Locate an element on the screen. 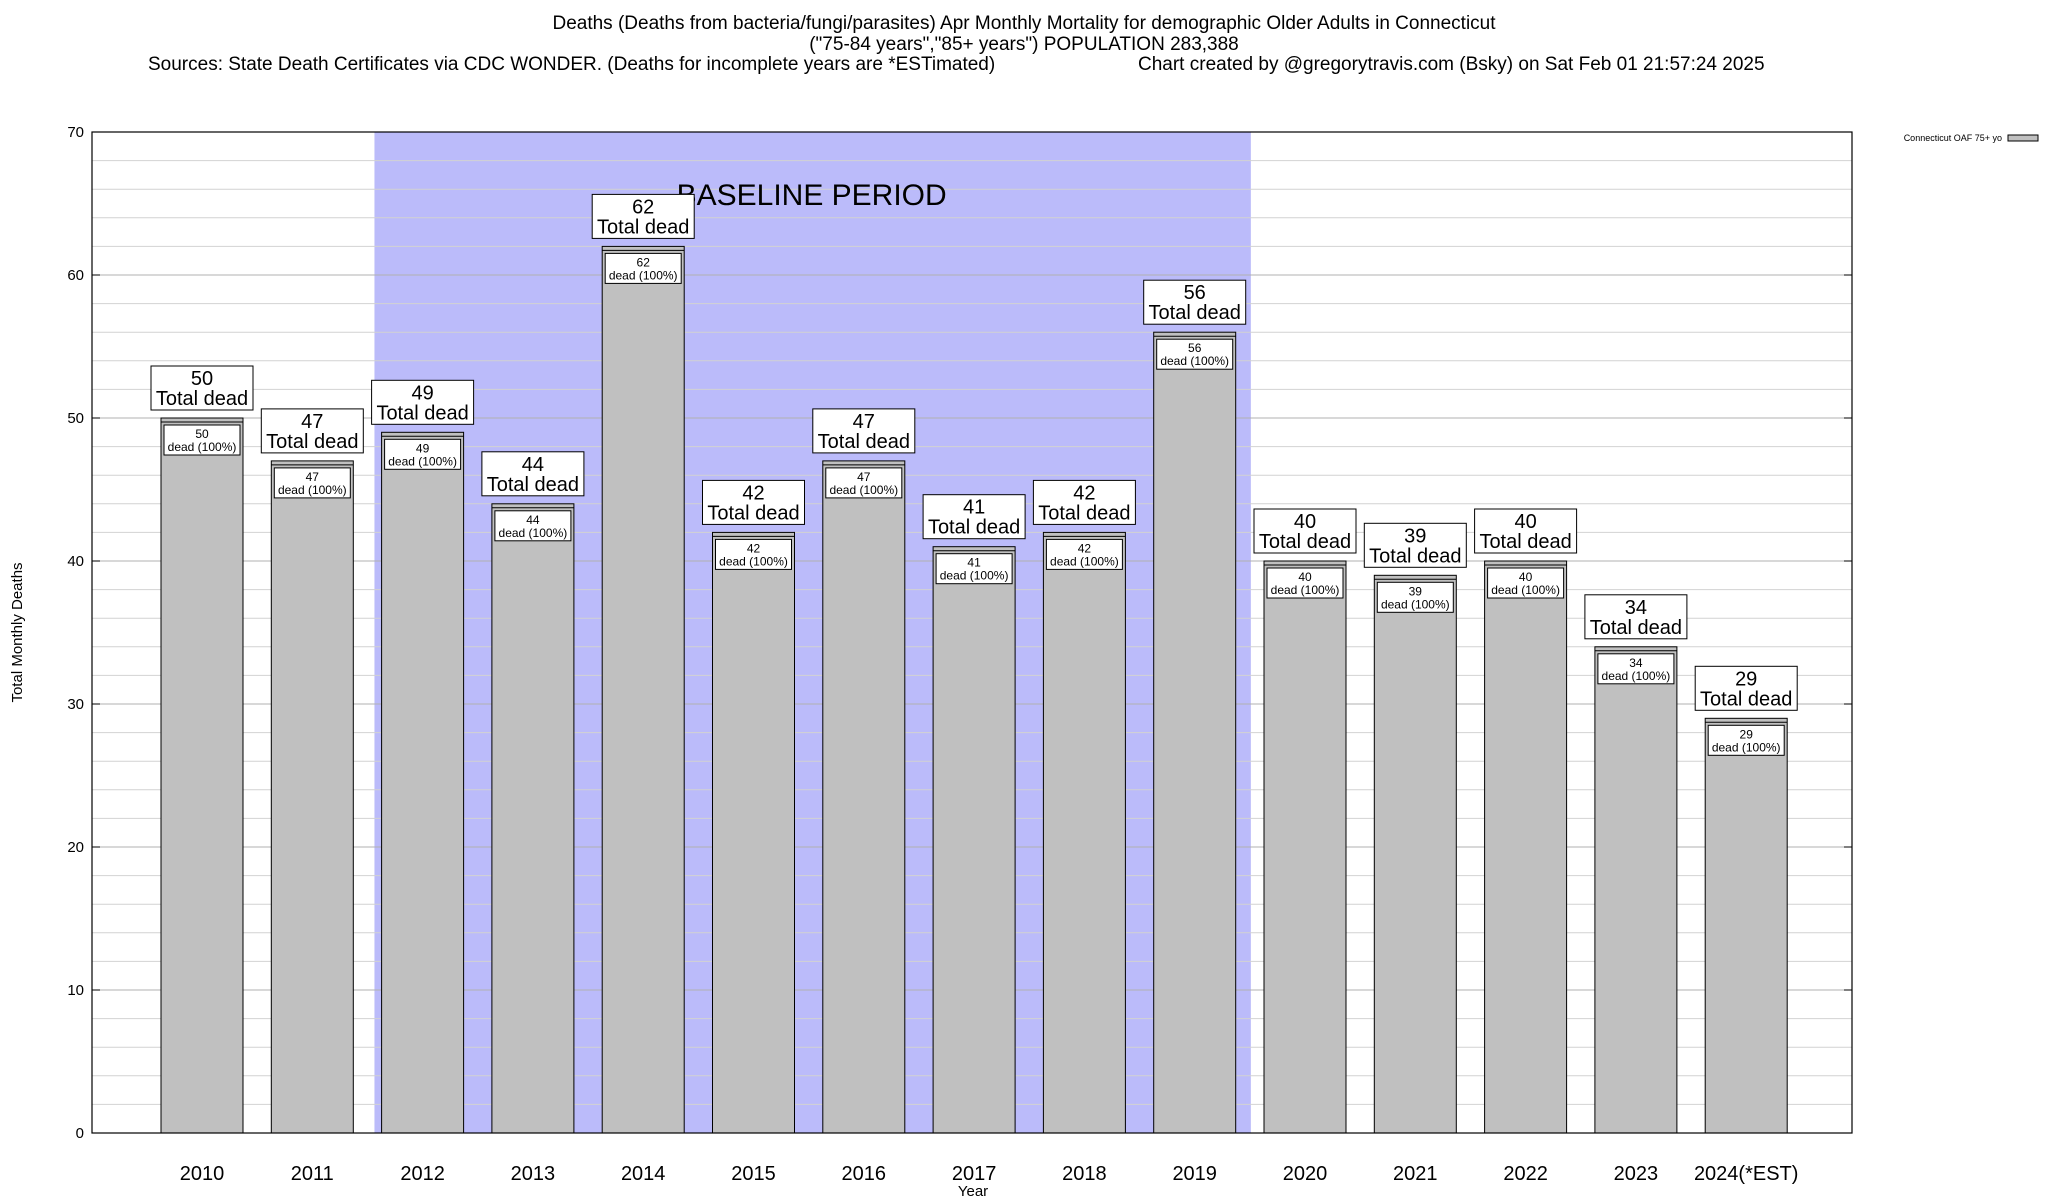 Image resolution: width=2048 pixels, height=1200 pixels. bar-top-value: 49 is located at coordinates (422, 393).